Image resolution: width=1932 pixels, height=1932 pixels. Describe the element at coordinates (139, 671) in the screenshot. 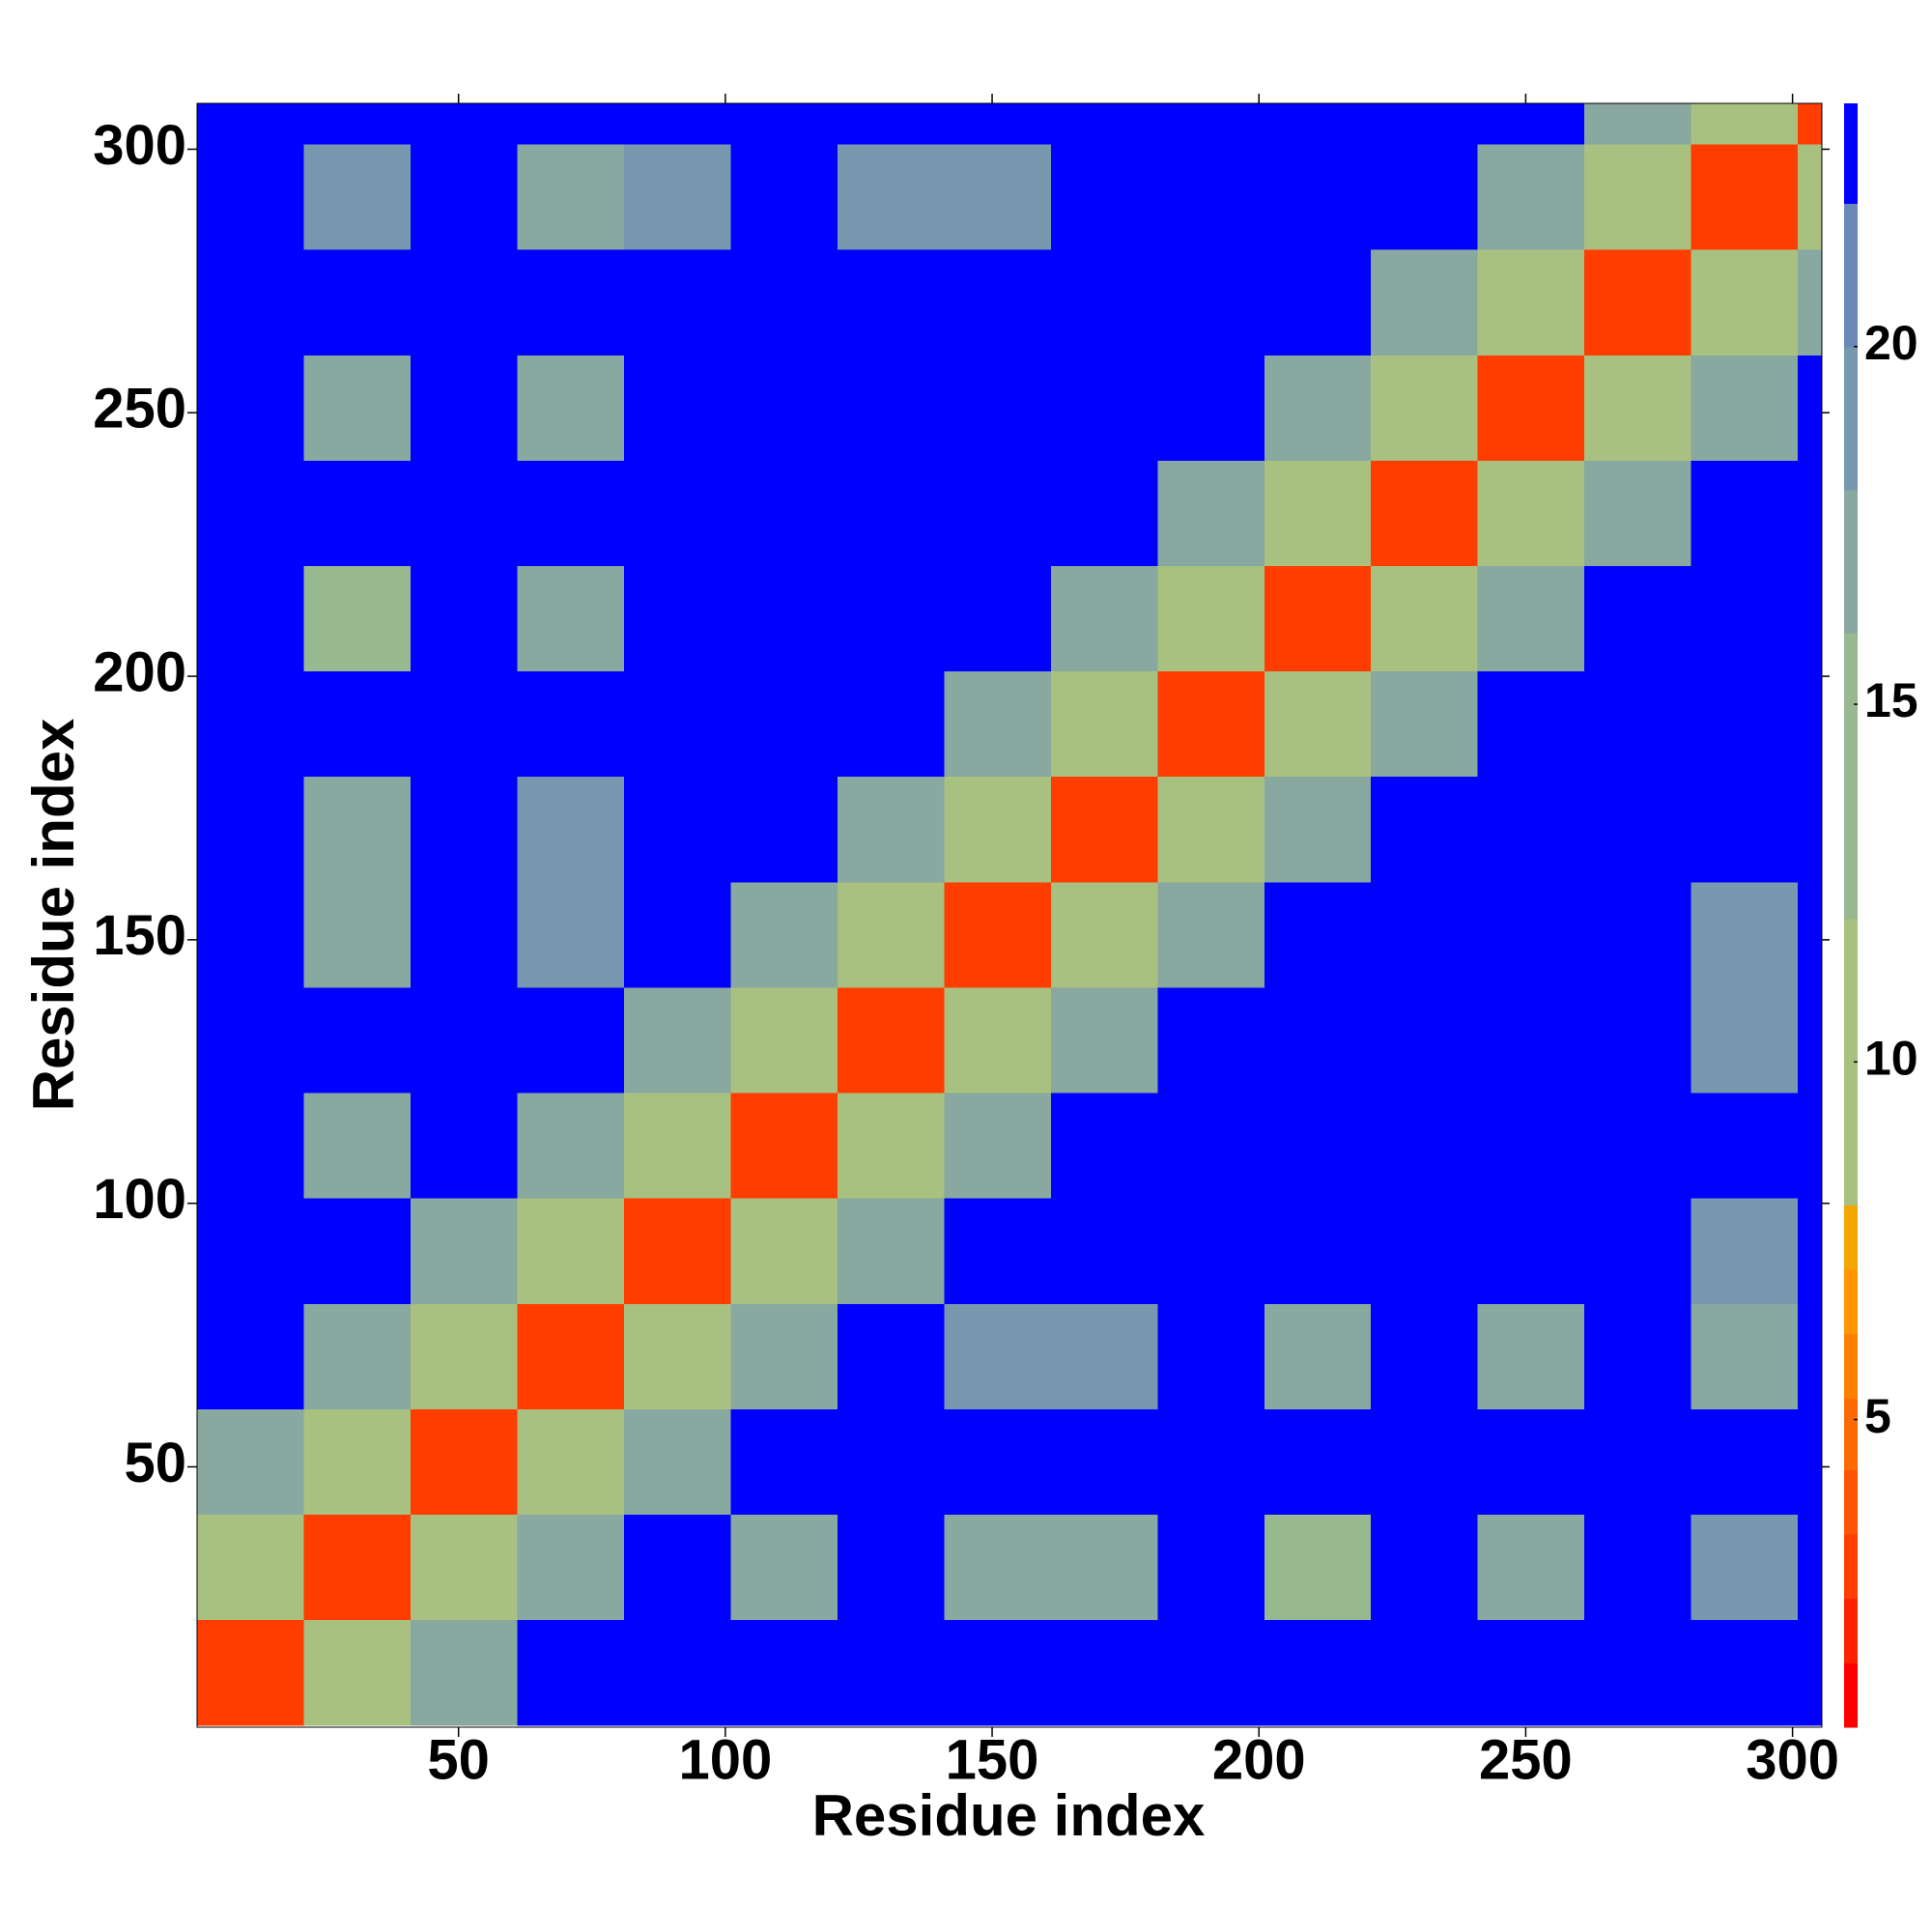

I see `y-tick-label: 200` at that location.